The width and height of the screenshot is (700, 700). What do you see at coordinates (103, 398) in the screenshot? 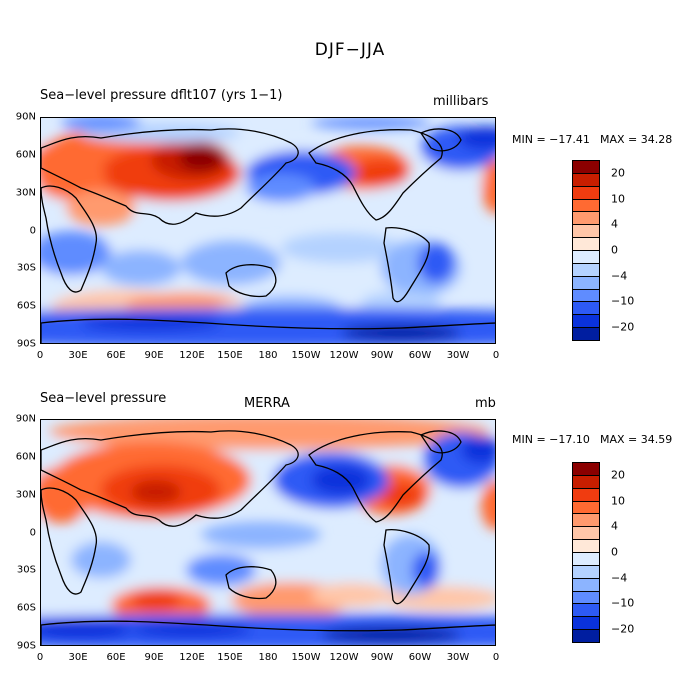
I see `panel-2-title: Sea−level pressure` at bounding box center [103, 398].